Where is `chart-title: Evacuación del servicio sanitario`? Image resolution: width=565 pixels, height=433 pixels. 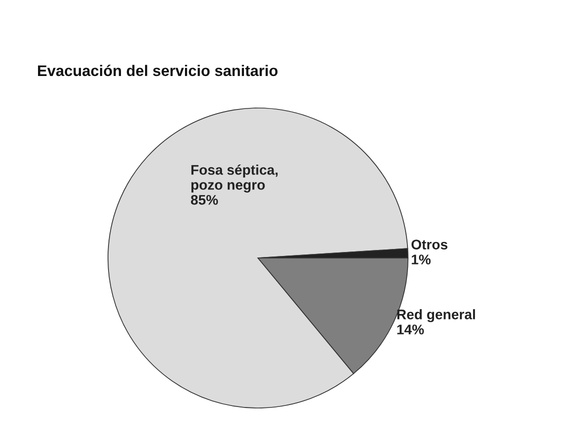
chart-title: Evacuación del servicio sanitario is located at coordinates (158, 70).